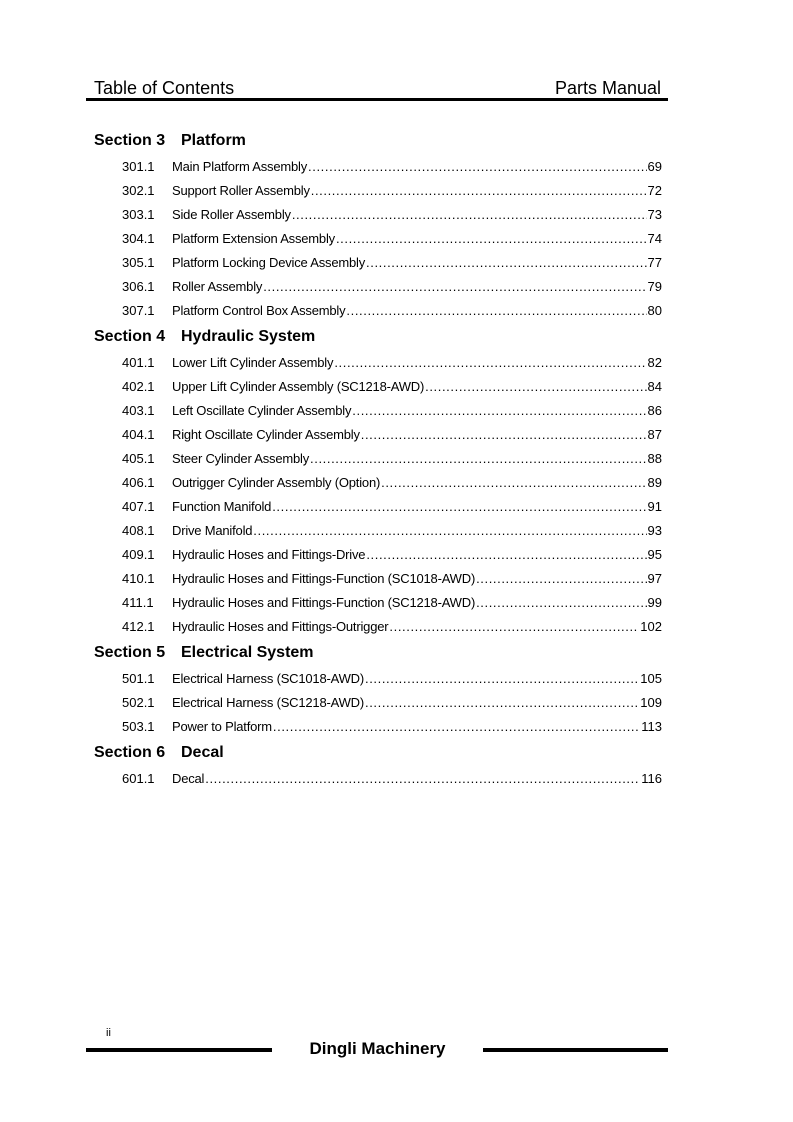  What do you see at coordinates (654, 482) in the screenshot?
I see `entry-page: 89` at bounding box center [654, 482].